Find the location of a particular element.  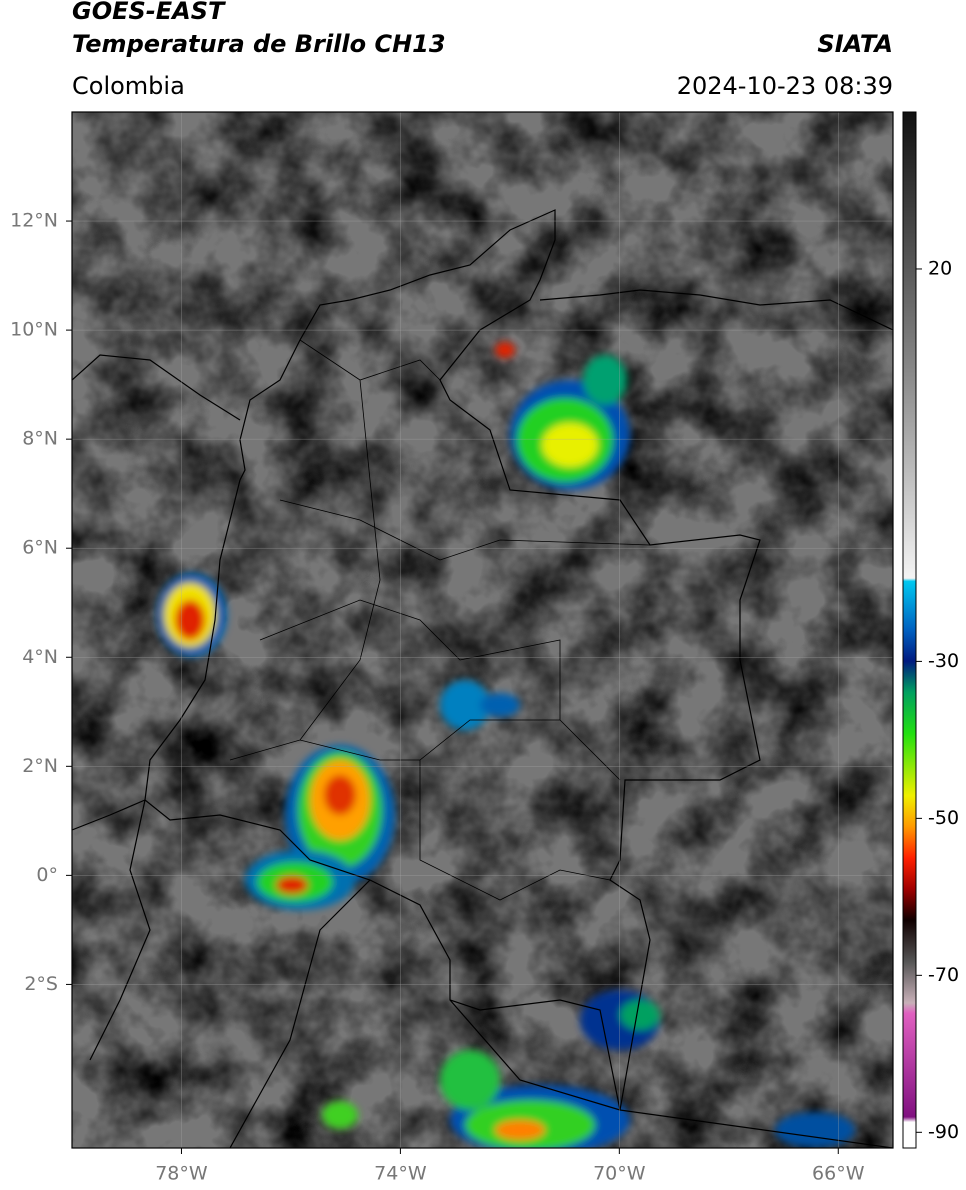

y-tick-label: 6°N is located at coordinates (40, 548).